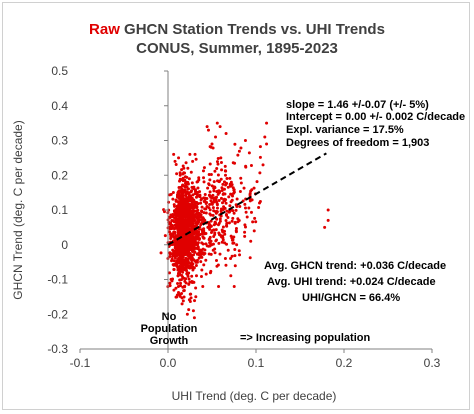  I want to click on chart-title-prefix: Raw, so click(104, 29).